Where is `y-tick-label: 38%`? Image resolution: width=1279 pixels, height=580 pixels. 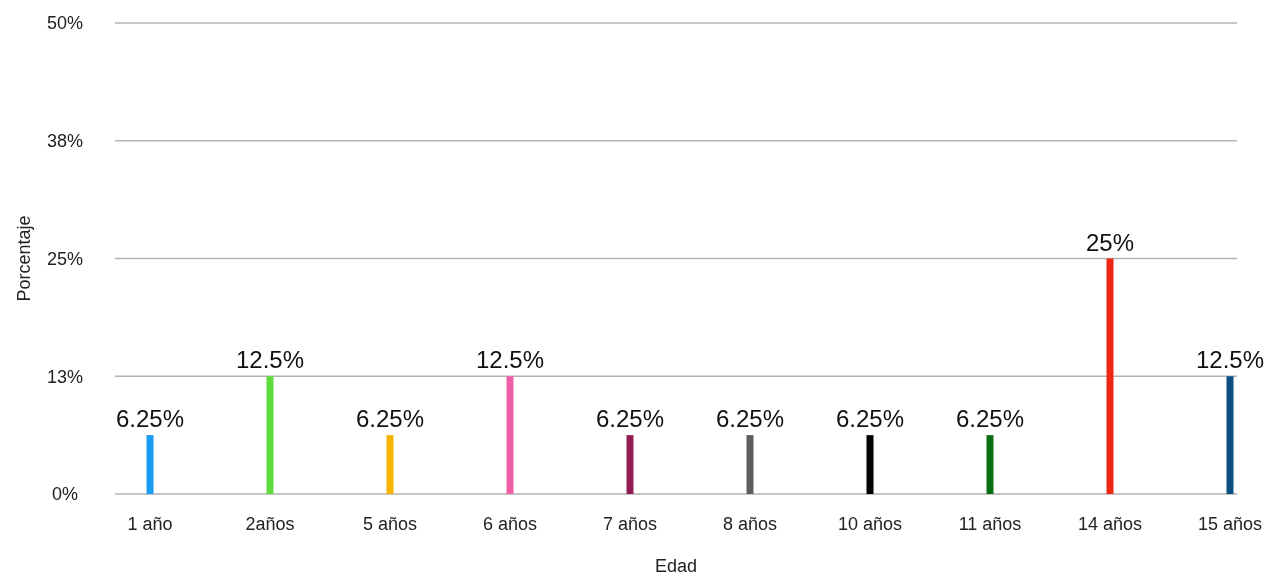 y-tick-label: 38% is located at coordinates (65, 141).